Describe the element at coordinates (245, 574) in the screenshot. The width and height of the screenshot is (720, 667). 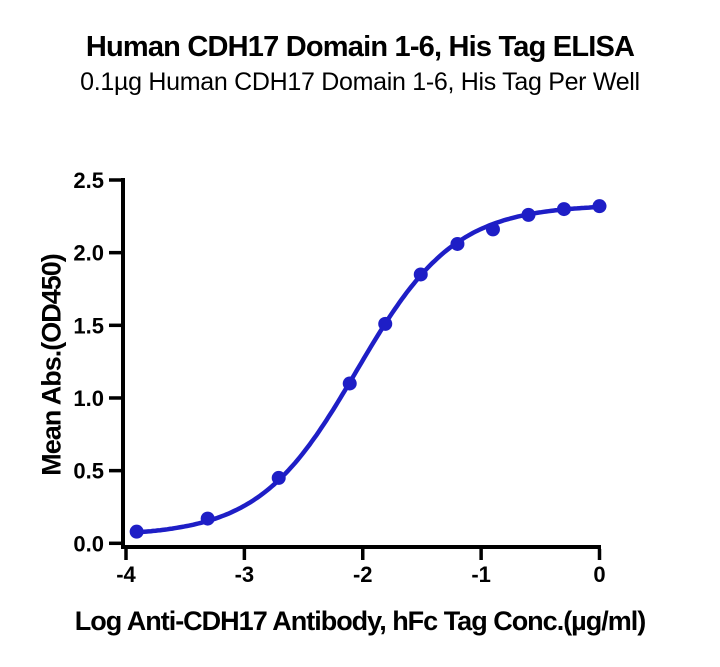
I see `x-tick-label: -3` at that location.